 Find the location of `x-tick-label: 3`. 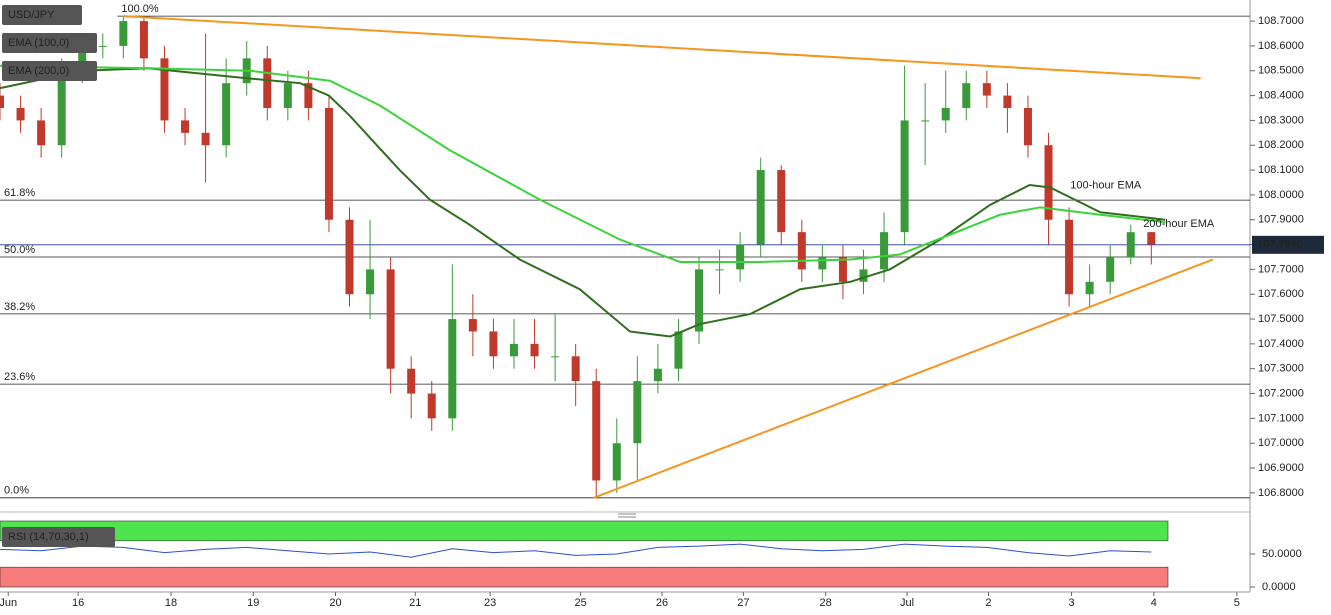

x-tick-label: 3 is located at coordinates (1071, 603).